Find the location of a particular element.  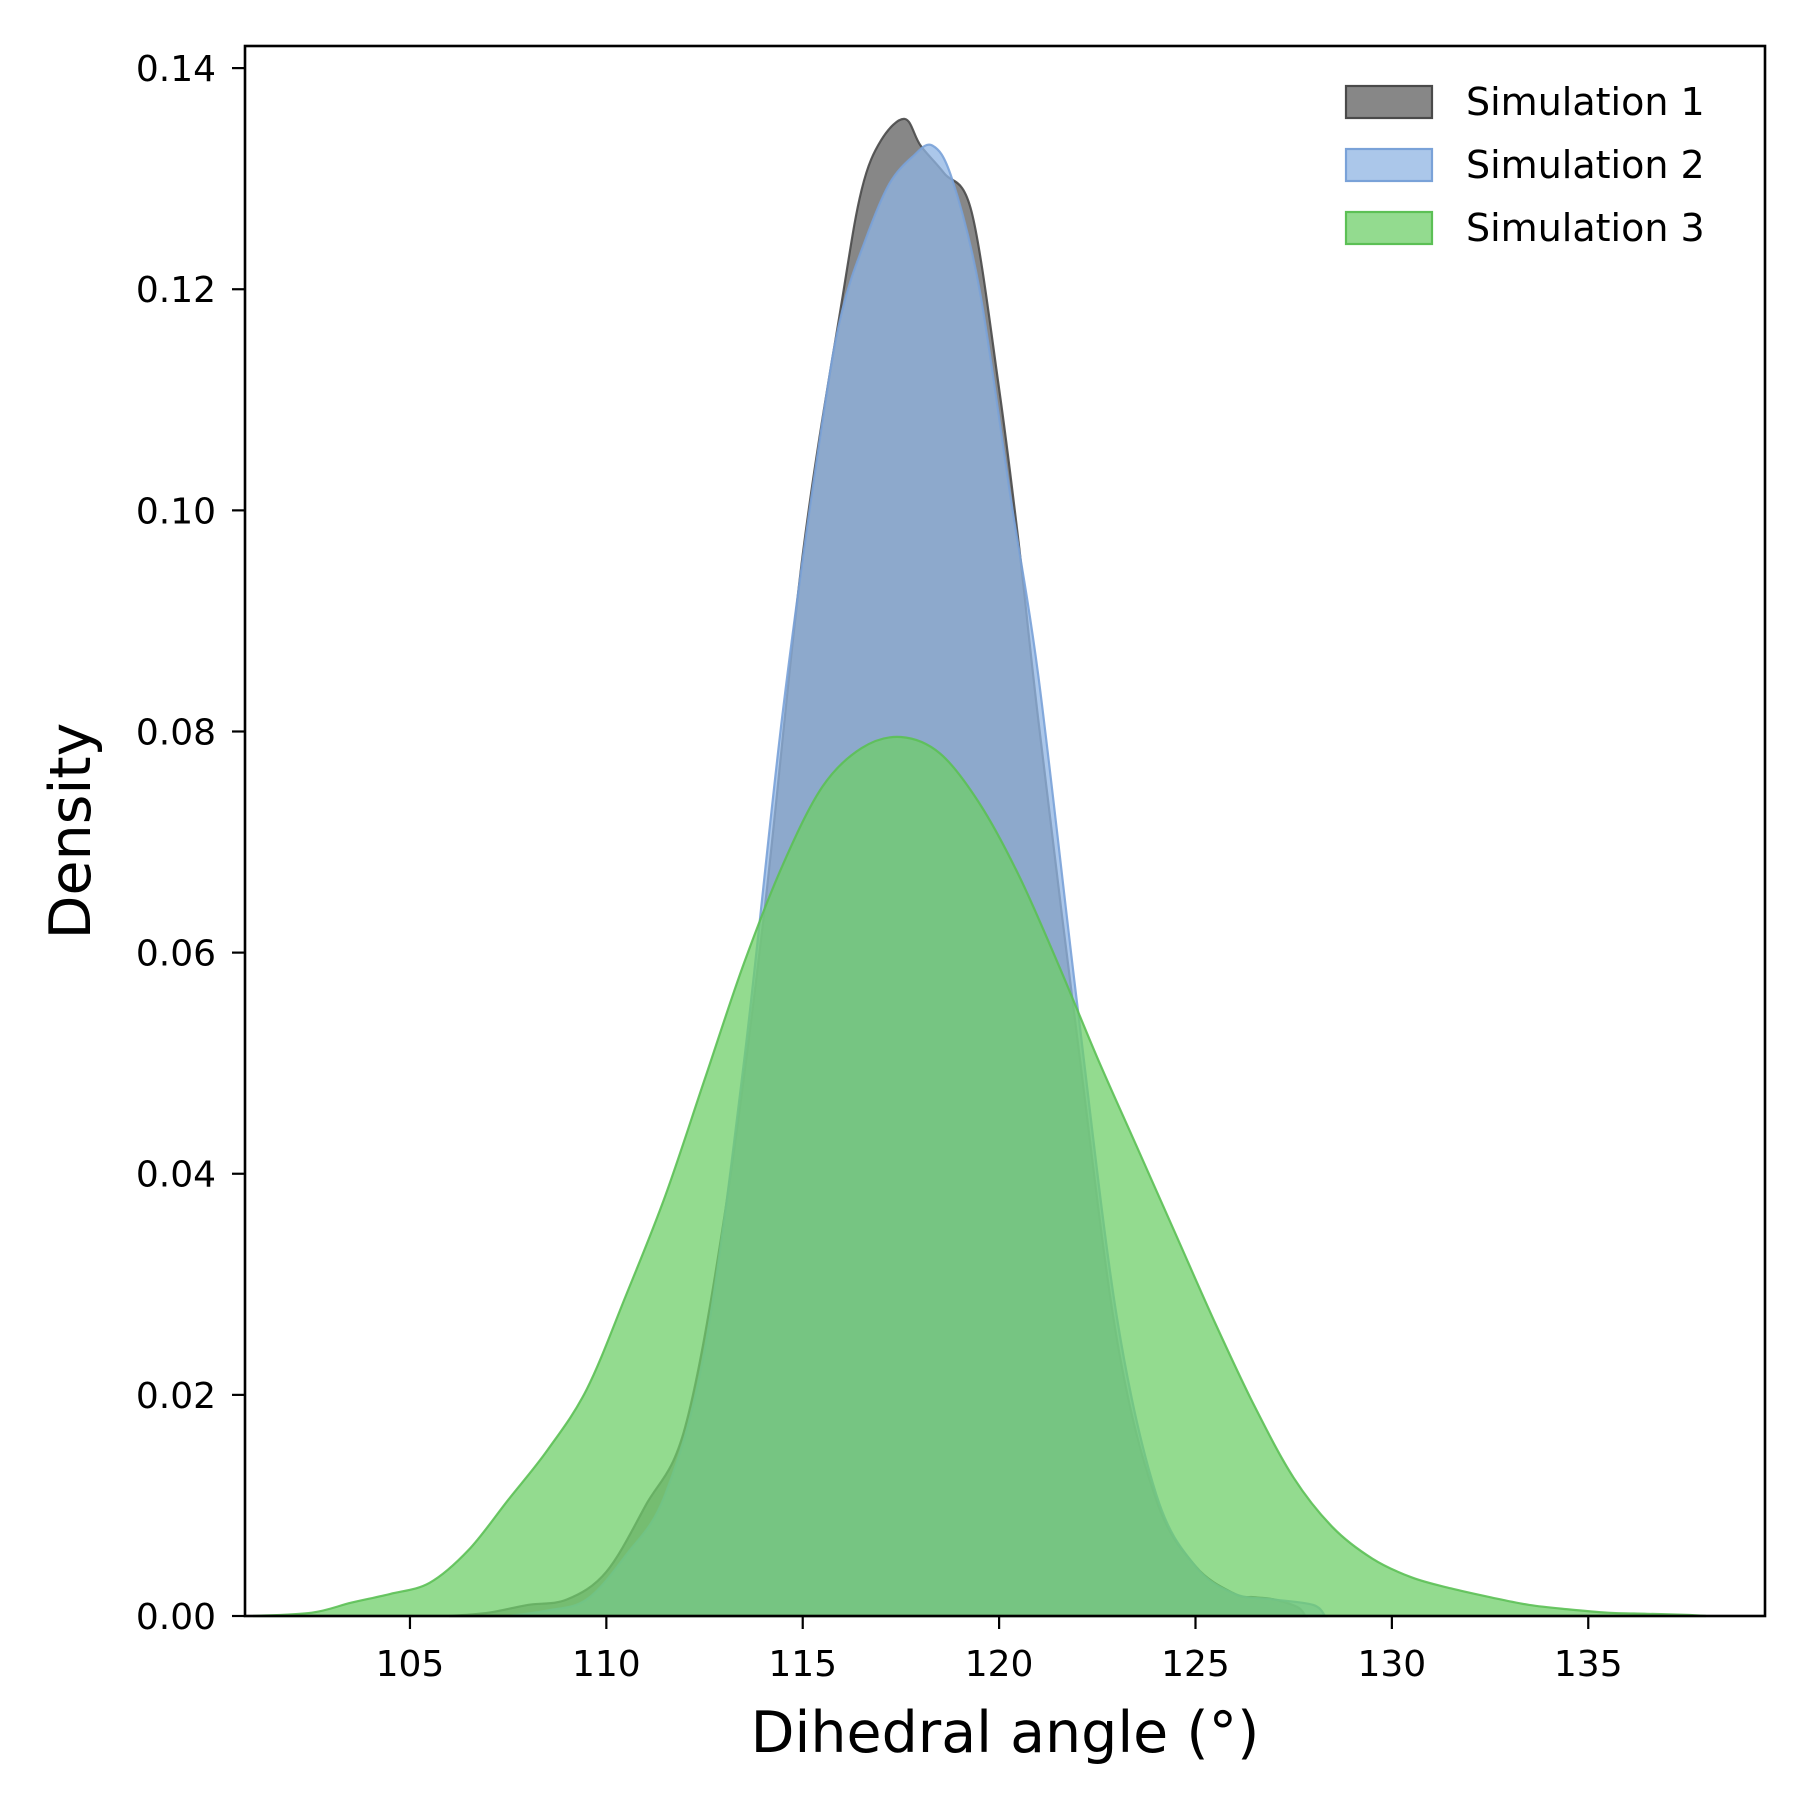

x-axis-title: Dihedral angle (°) is located at coordinates (1005, 1733).